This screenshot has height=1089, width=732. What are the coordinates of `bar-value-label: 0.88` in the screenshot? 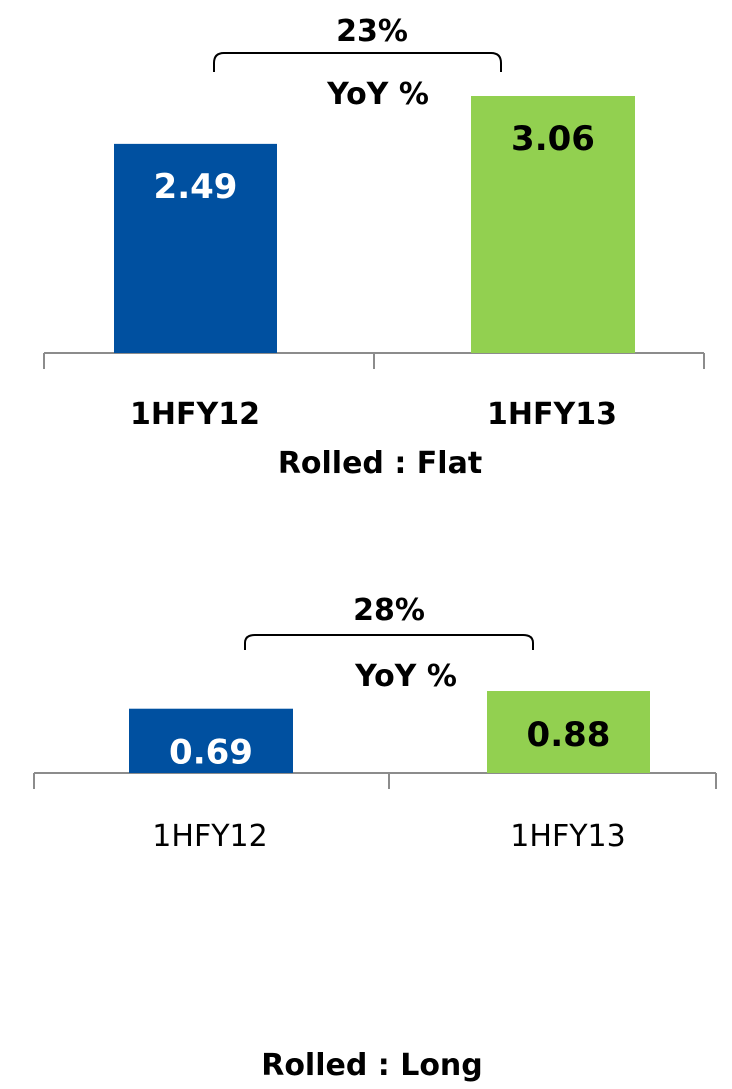 It's located at (569, 735).